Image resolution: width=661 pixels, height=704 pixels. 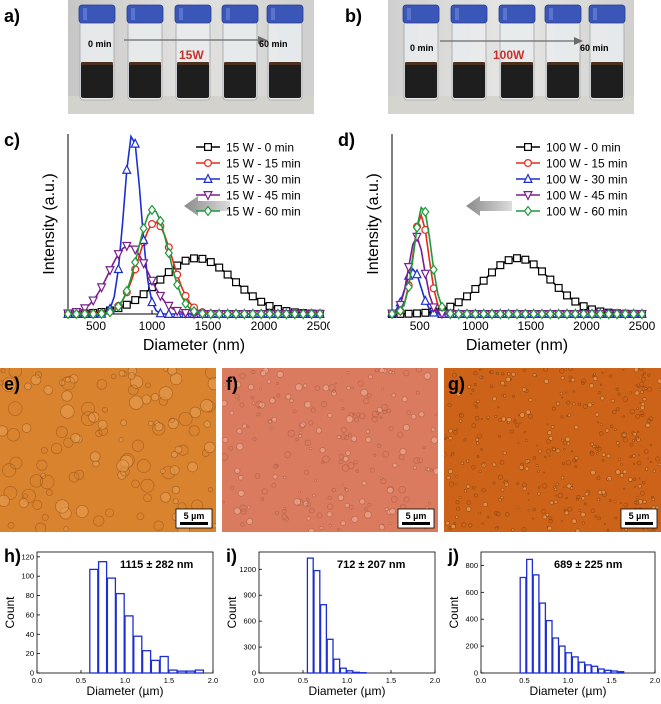 What do you see at coordinates (194, 345) in the screenshot?
I see `x-axis-label: Diameter (nm)` at bounding box center [194, 345].